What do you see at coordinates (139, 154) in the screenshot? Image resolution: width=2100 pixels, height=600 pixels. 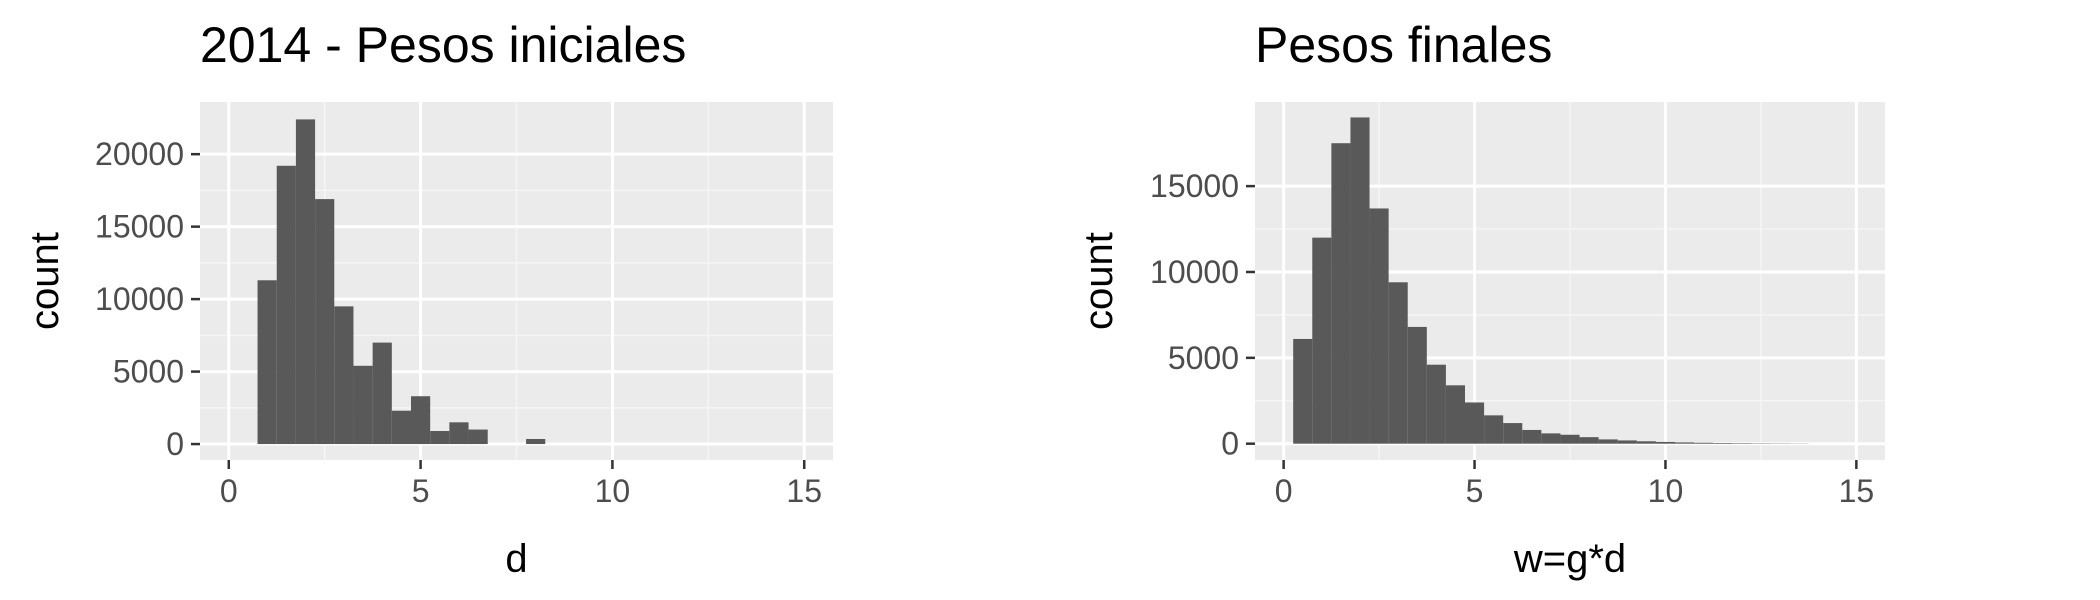 I see `y-tick-label: 20000` at bounding box center [139, 154].